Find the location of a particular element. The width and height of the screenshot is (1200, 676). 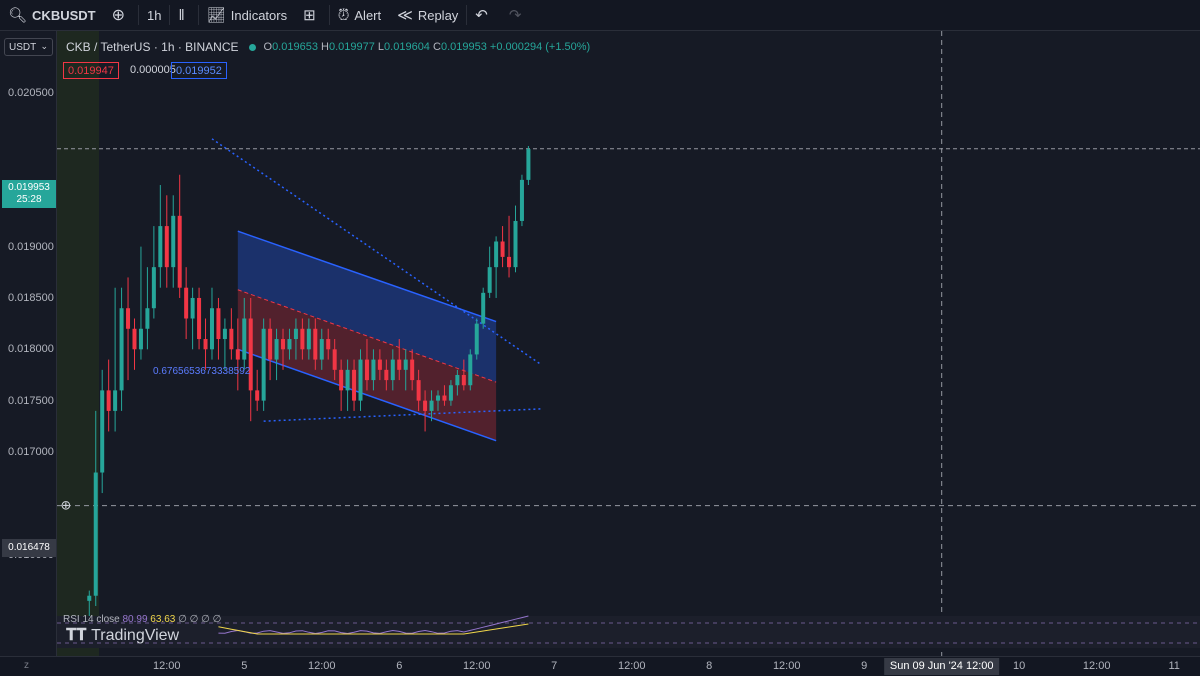

replay-label: Replay is located at coordinates (438, 15).